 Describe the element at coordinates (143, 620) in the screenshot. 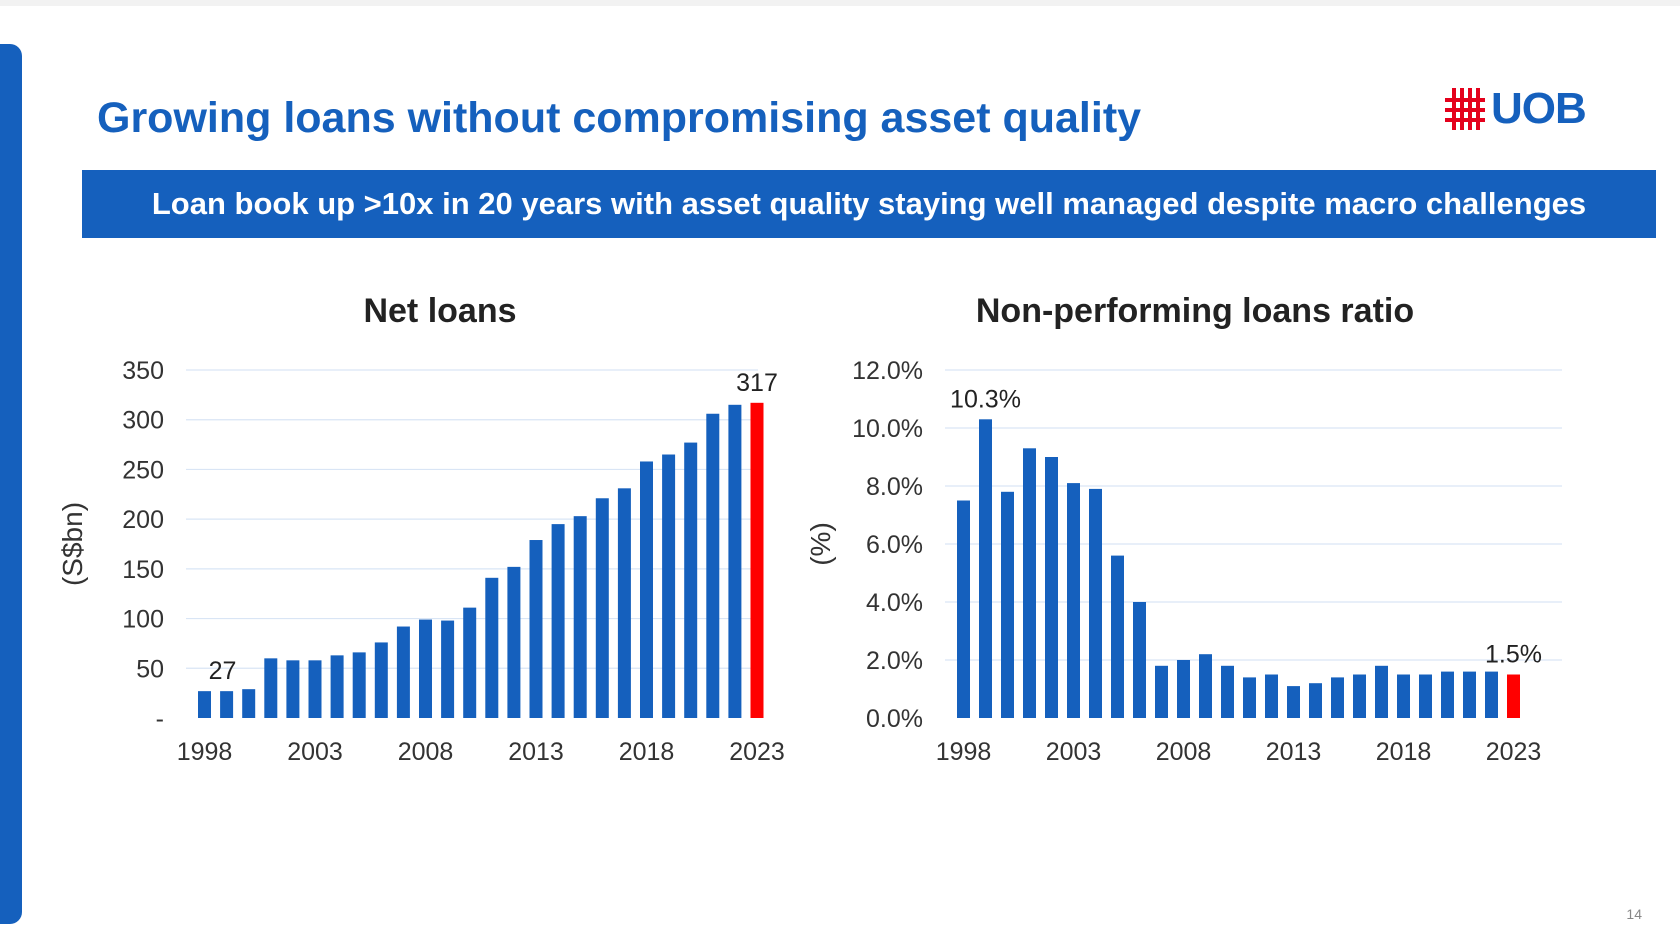

I see `y-tick-label: 100` at that location.